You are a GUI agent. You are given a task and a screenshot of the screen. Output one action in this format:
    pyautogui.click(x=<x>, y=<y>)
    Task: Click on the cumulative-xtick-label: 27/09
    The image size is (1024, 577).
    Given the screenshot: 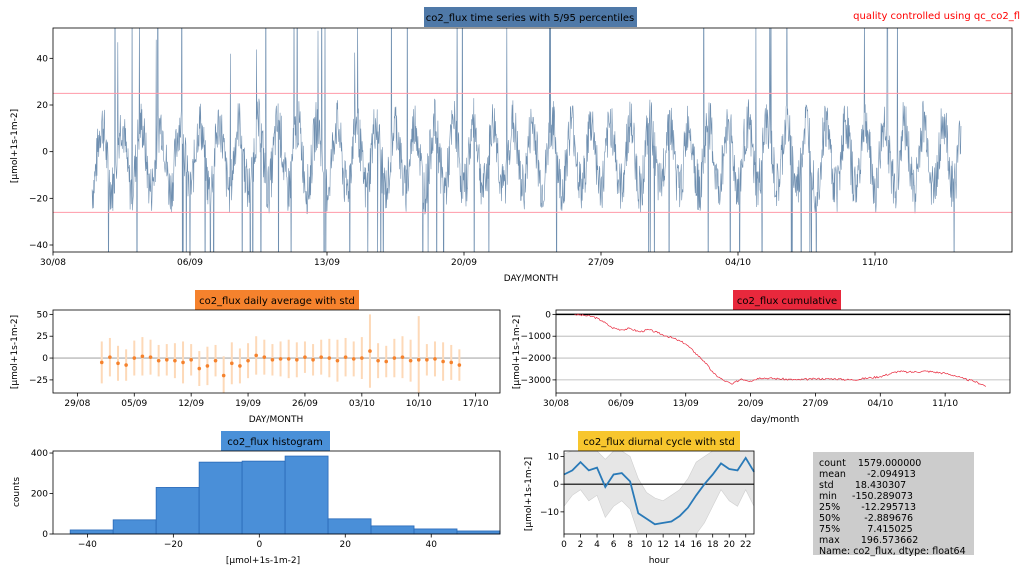 What is the action you would take?
    pyautogui.click(x=815, y=404)
    